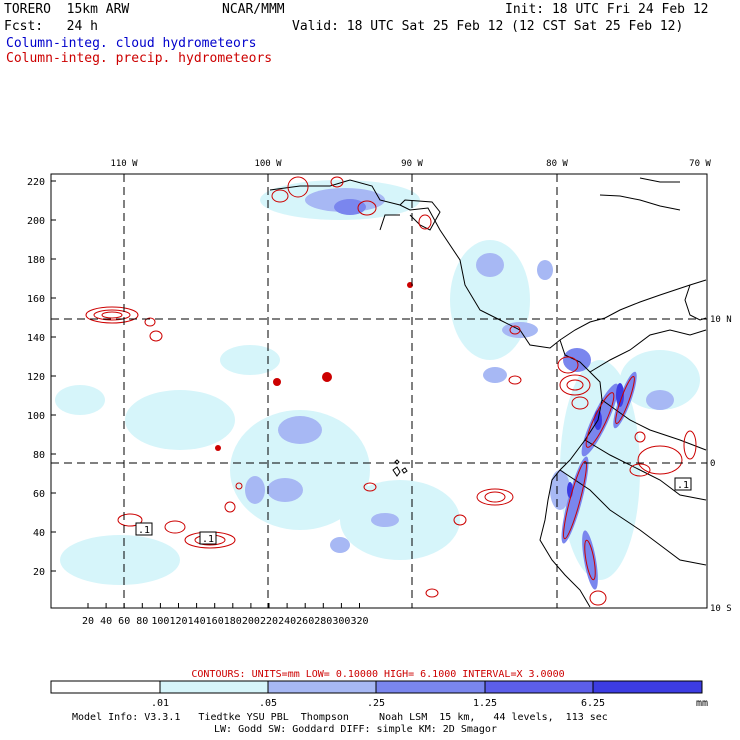 The image size is (740, 740). What do you see at coordinates (376, 703) in the screenshot?
I see `colorbar-label: .25` at bounding box center [376, 703].